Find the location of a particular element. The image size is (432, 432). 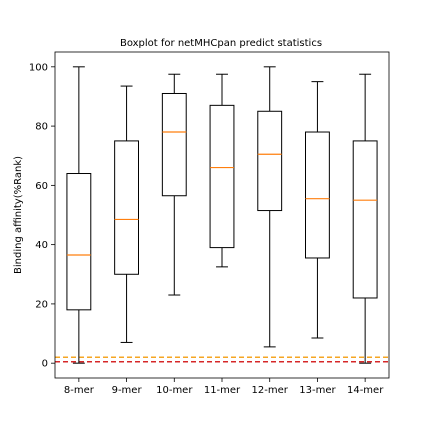

y-tick-label: 0 is located at coordinates (45, 364).